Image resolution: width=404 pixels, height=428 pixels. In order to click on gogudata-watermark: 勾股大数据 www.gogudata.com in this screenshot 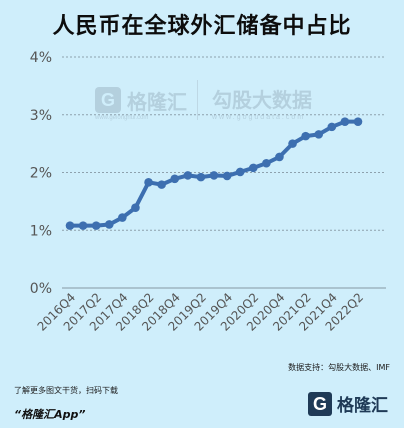, I will do `click(262, 102)`.